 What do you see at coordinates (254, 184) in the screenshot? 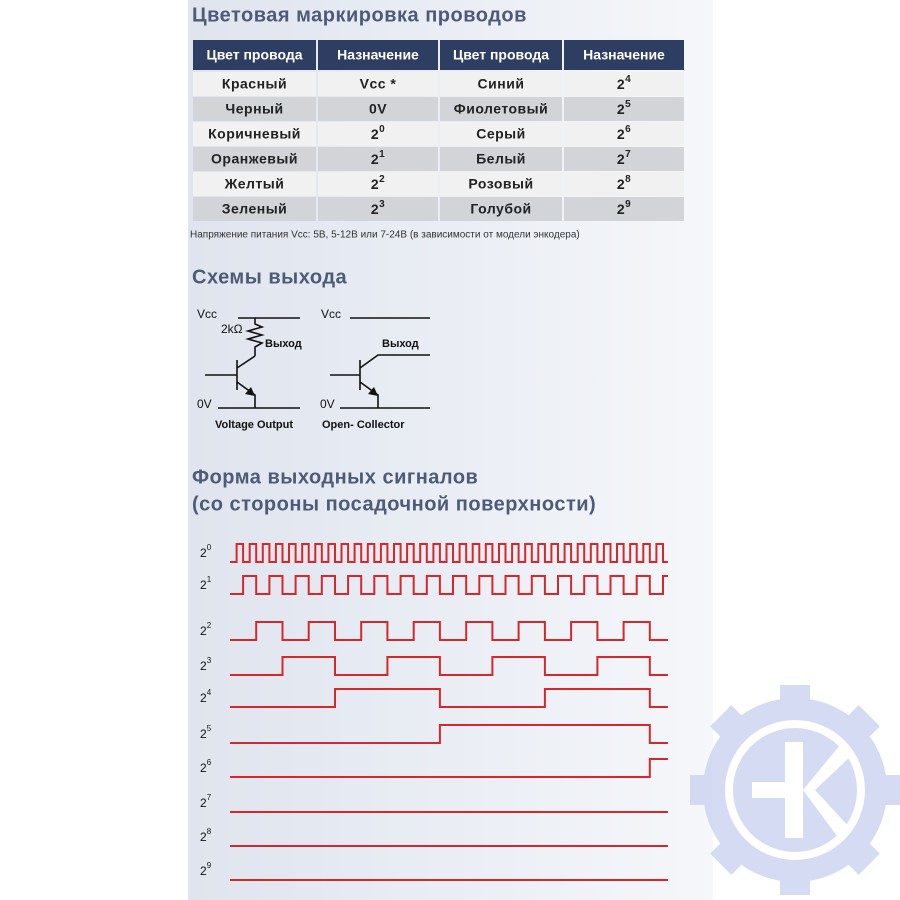
I see `cell-text: Желтый` at bounding box center [254, 184].